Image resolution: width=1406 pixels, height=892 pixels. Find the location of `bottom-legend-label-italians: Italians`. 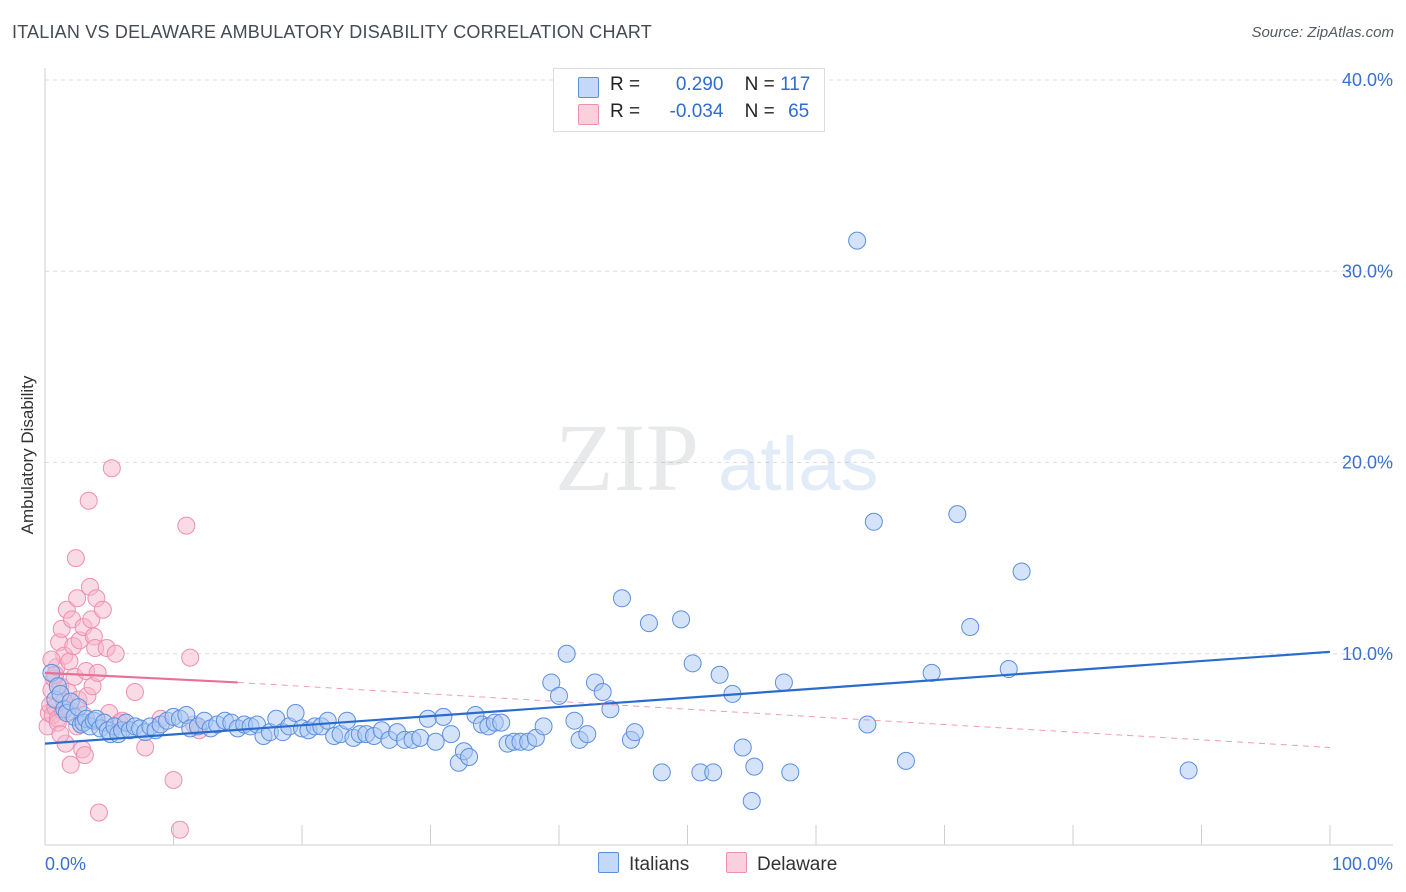

bottom-legend-label-italians: Italians is located at coordinates (659, 864).